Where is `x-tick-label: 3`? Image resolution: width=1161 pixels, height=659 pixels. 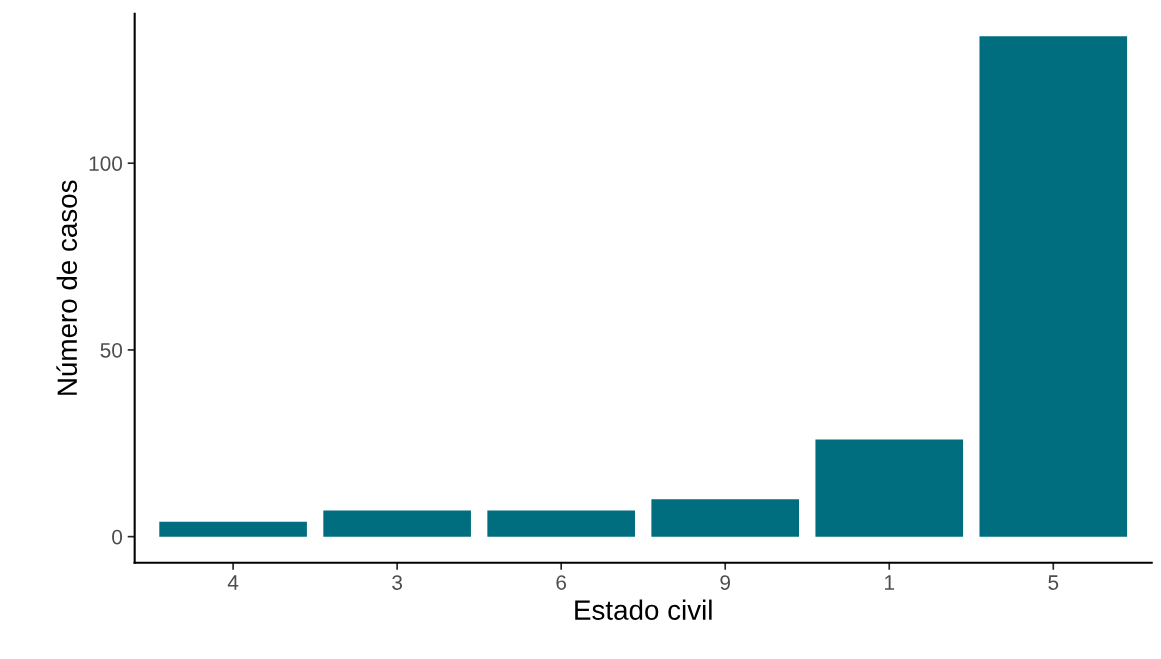
x-tick-label: 3 is located at coordinates (397, 582).